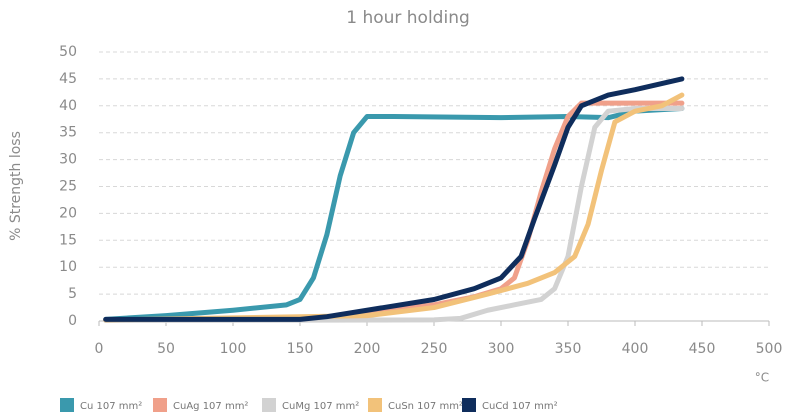 This screenshot has width=800, height=418. I want to click on legend-label: CuAg 107 mm², so click(210, 406).